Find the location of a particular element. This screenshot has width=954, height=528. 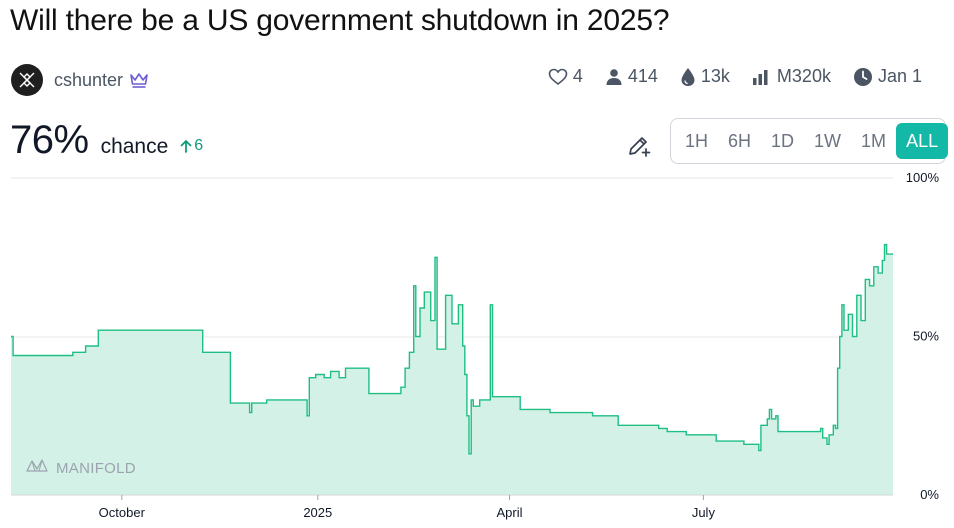

likes-stat: 4 is located at coordinates (565, 76).